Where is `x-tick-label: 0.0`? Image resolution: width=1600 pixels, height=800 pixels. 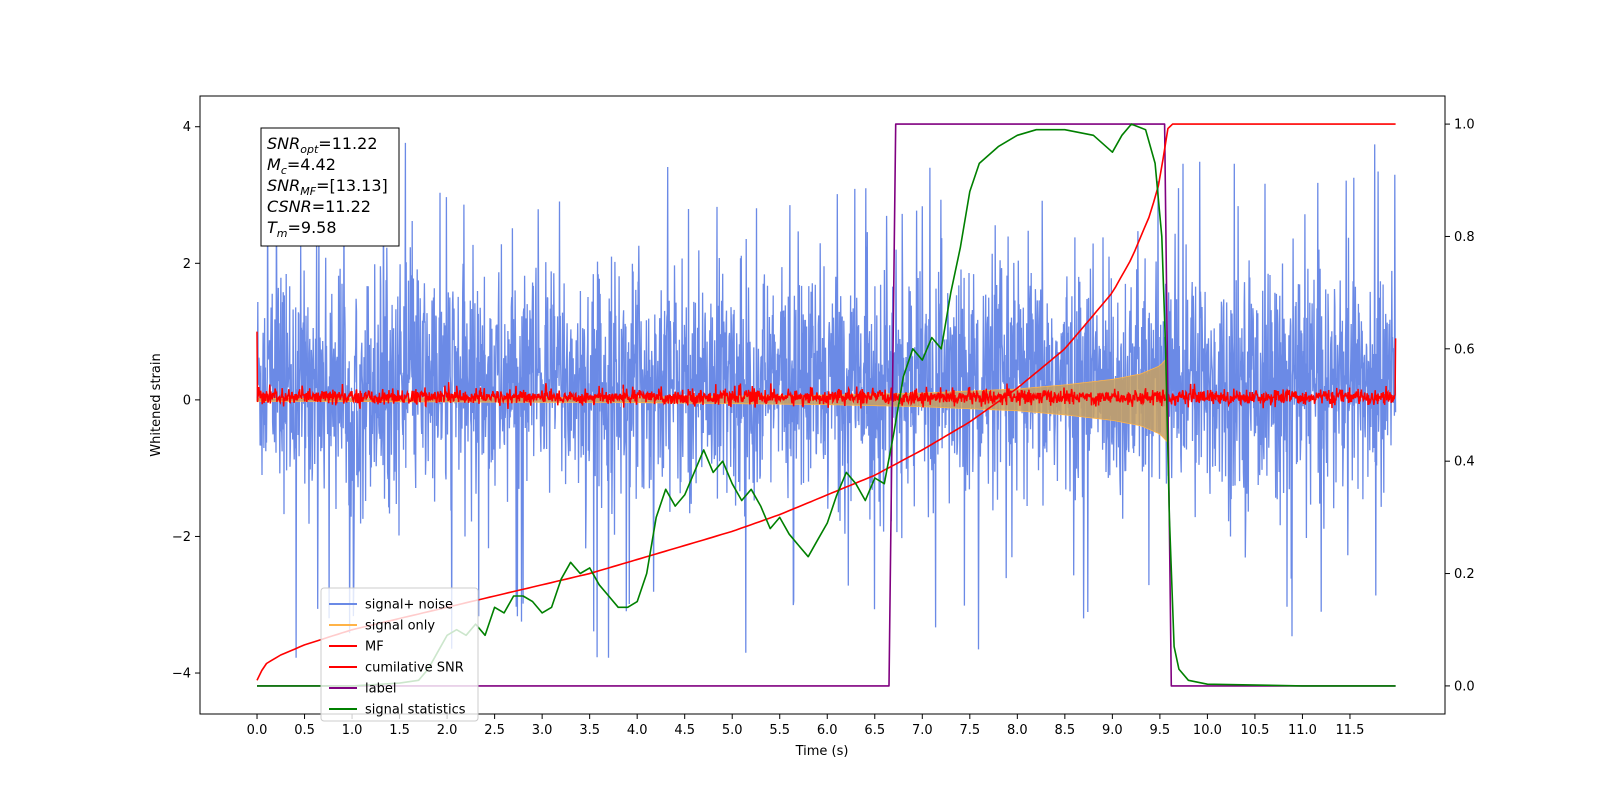 x-tick-label: 0.0 is located at coordinates (257, 730).